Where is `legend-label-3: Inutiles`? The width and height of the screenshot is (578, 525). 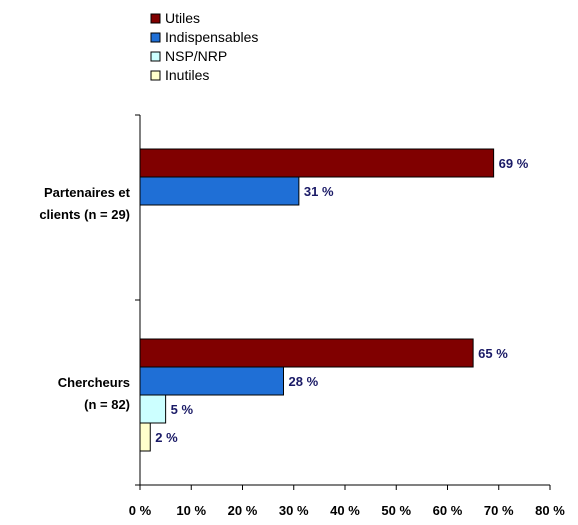
legend-label-3: Inutiles is located at coordinates (187, 75).